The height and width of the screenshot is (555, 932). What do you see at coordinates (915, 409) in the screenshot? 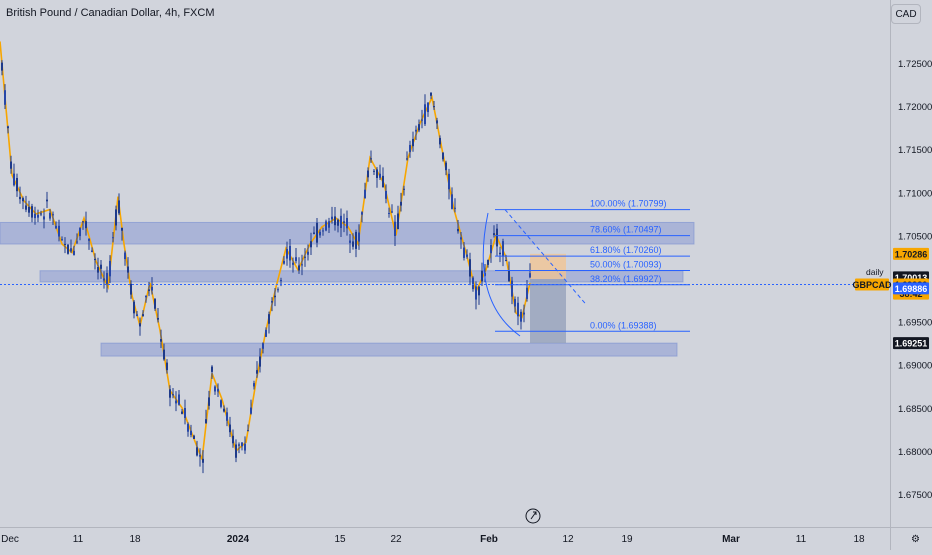
I see `y-tick-label: 1.68500` at bounding box center [915, 409].